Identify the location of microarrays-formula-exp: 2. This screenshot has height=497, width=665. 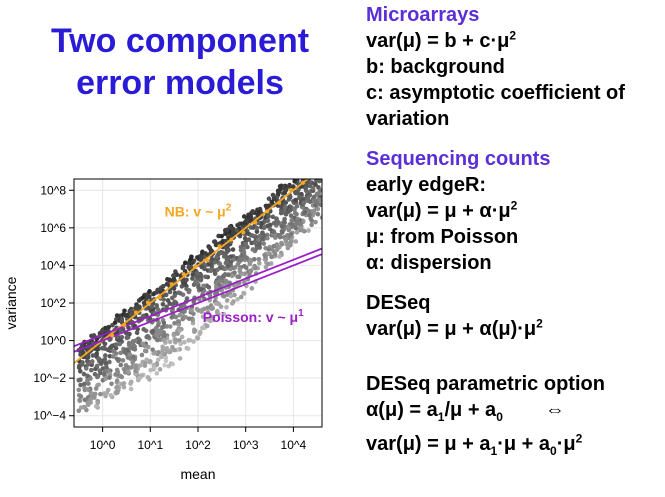
(513, 35).